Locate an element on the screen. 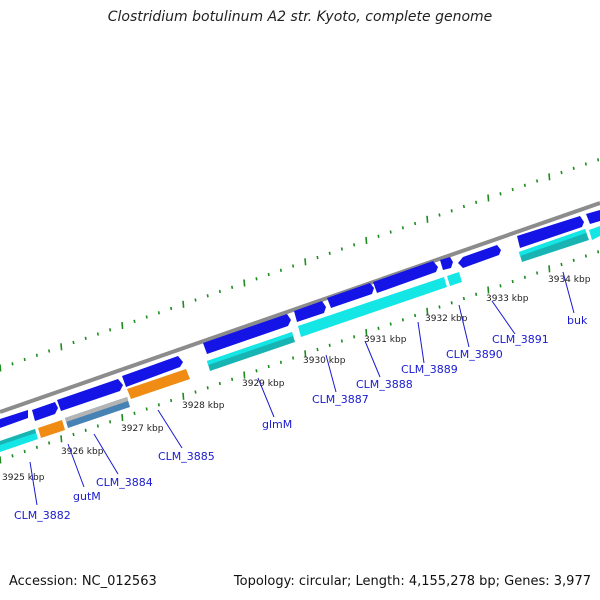  gene-label-glmm: glmM is located at coordinates (277, 424).